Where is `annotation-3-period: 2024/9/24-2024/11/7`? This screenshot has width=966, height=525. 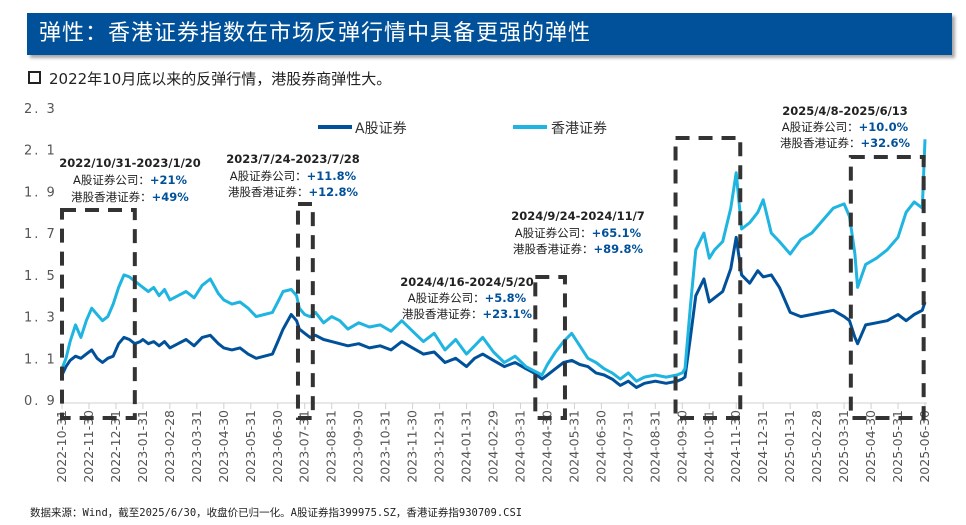
annotation-3-period: 2024/9/24-2024/11/7 is located at coordinates (578, 216).